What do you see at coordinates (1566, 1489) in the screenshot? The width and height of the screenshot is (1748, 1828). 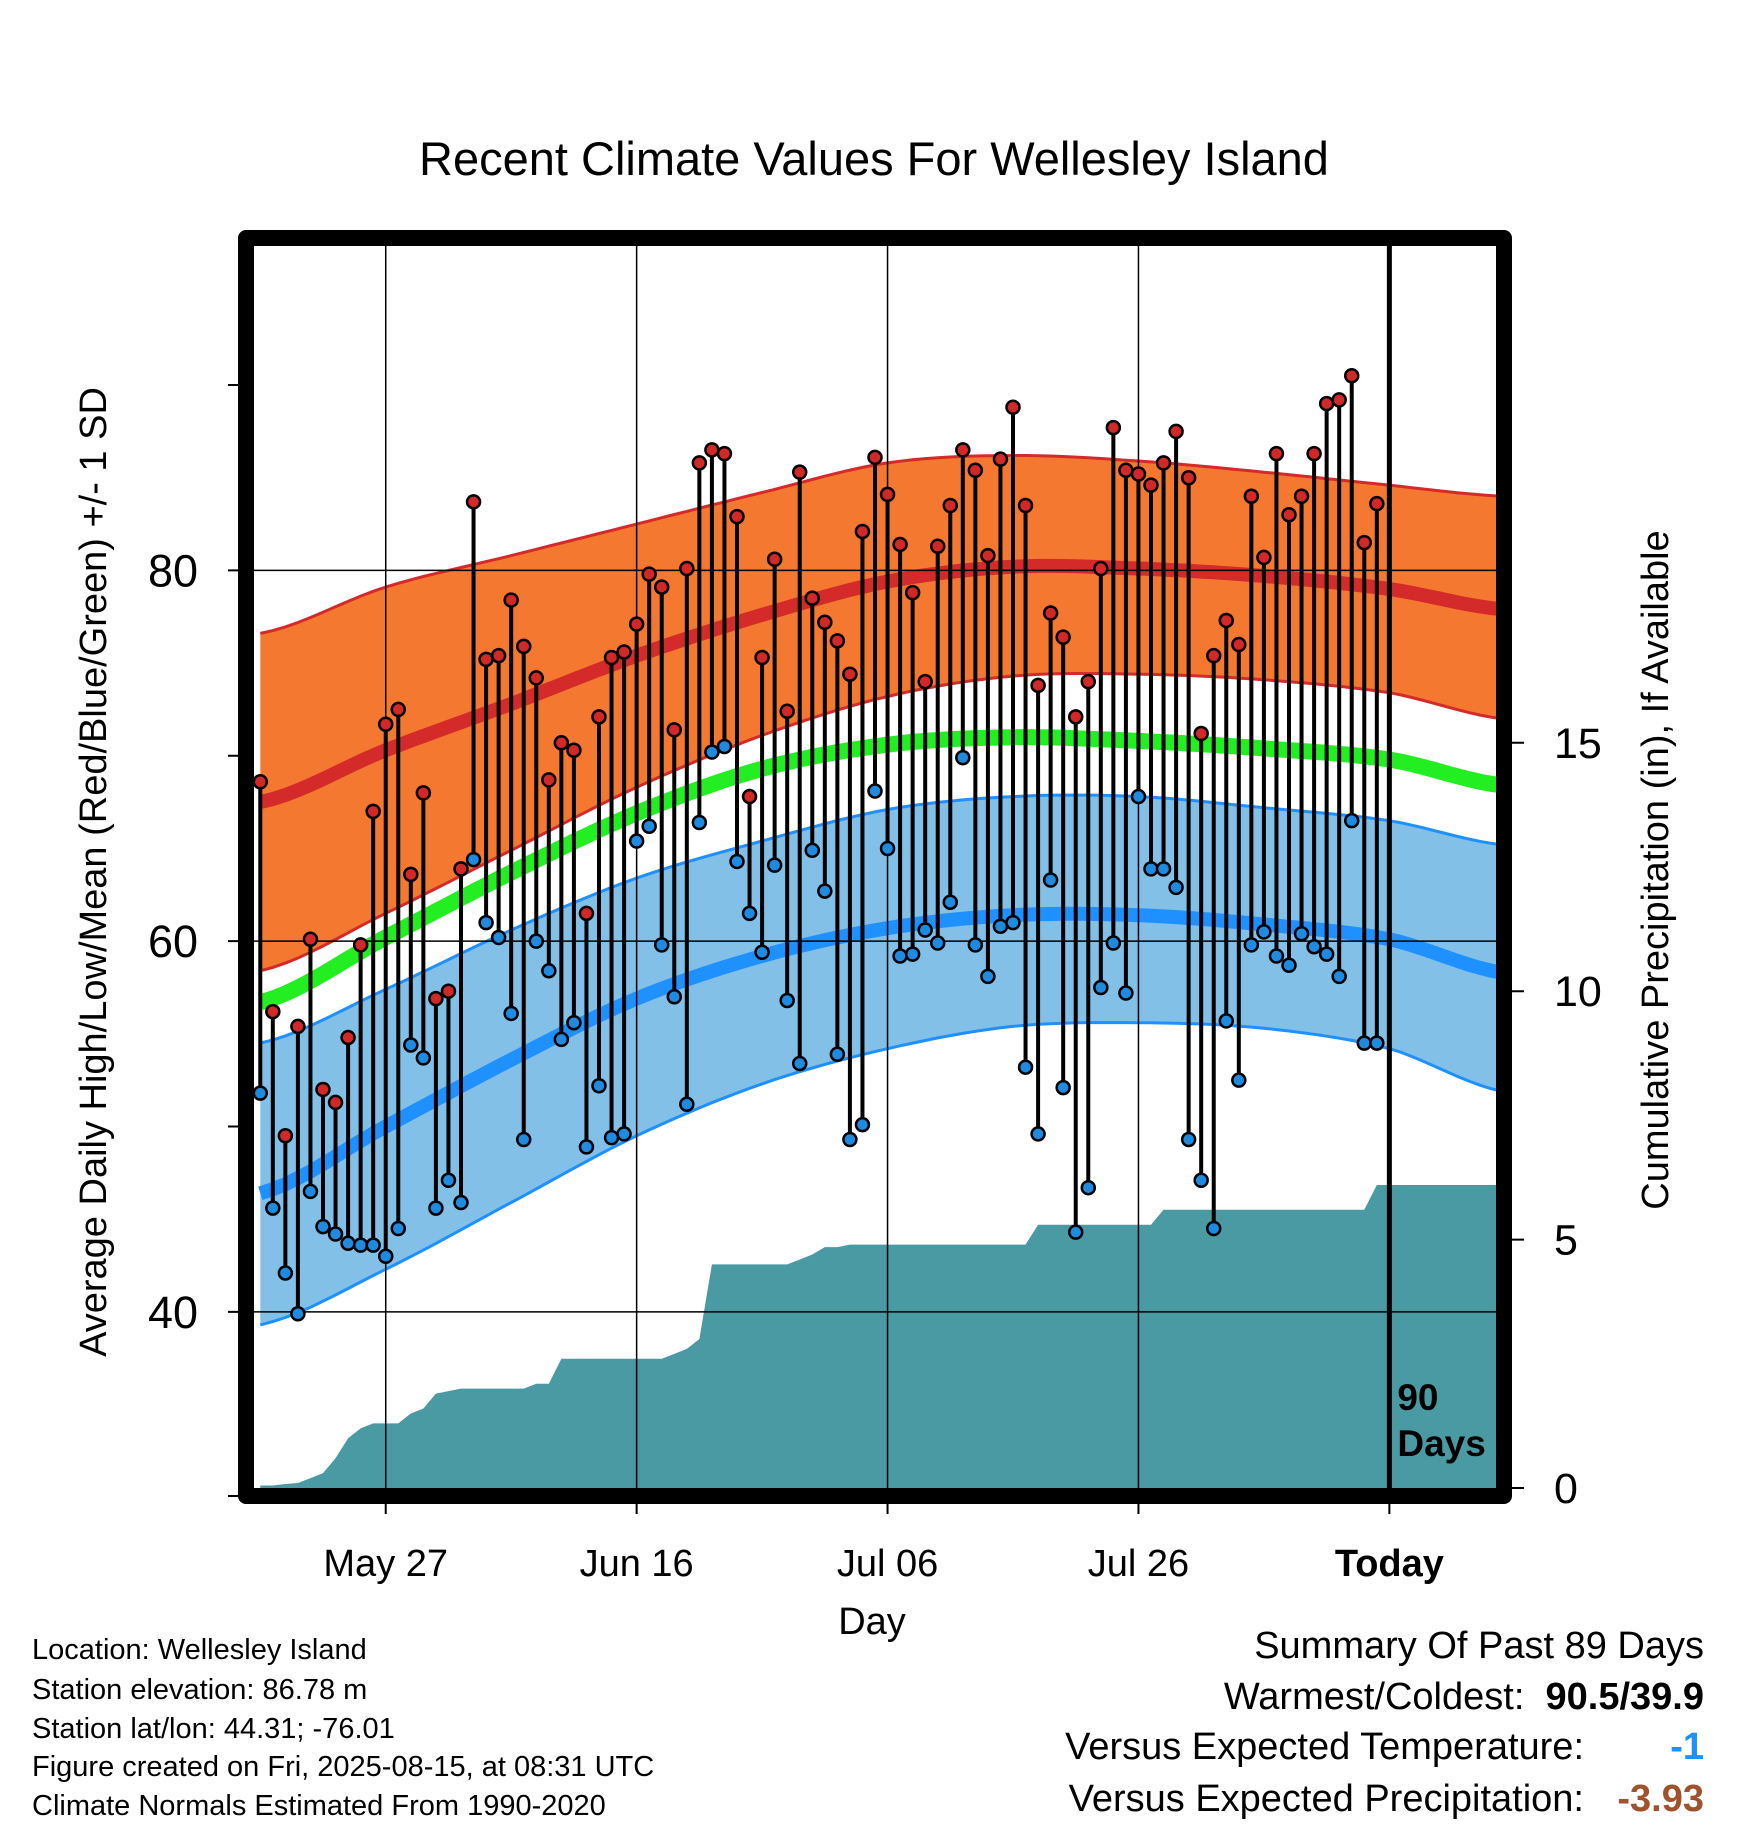 I see `y2-tick-label: 0` at bounding box center [1566, 1489].